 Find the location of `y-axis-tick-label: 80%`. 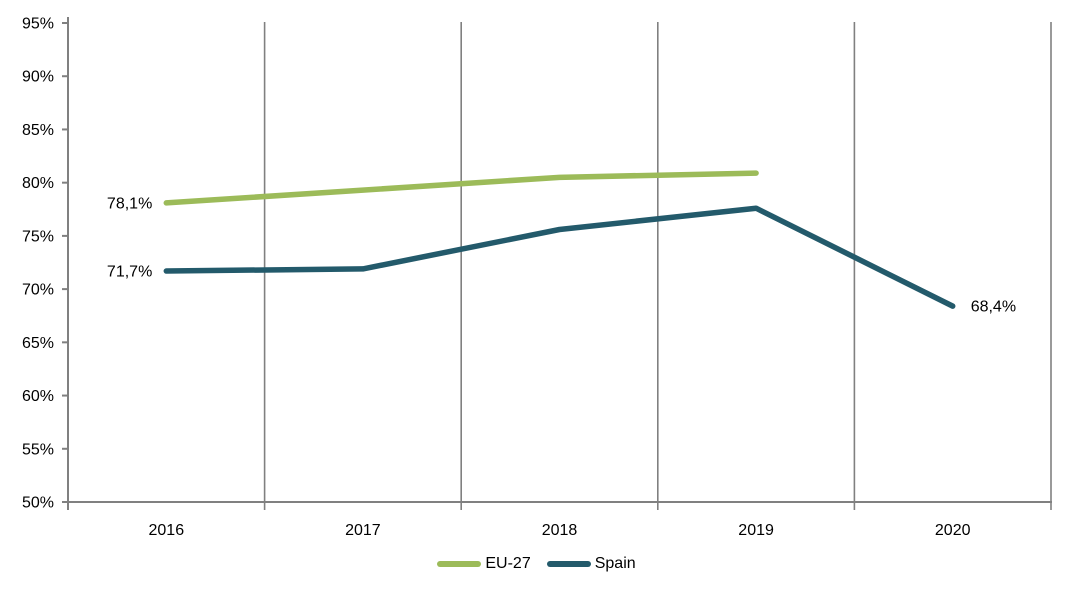

y-axis-tick-label: 80% is located at coordinates (38, 183).